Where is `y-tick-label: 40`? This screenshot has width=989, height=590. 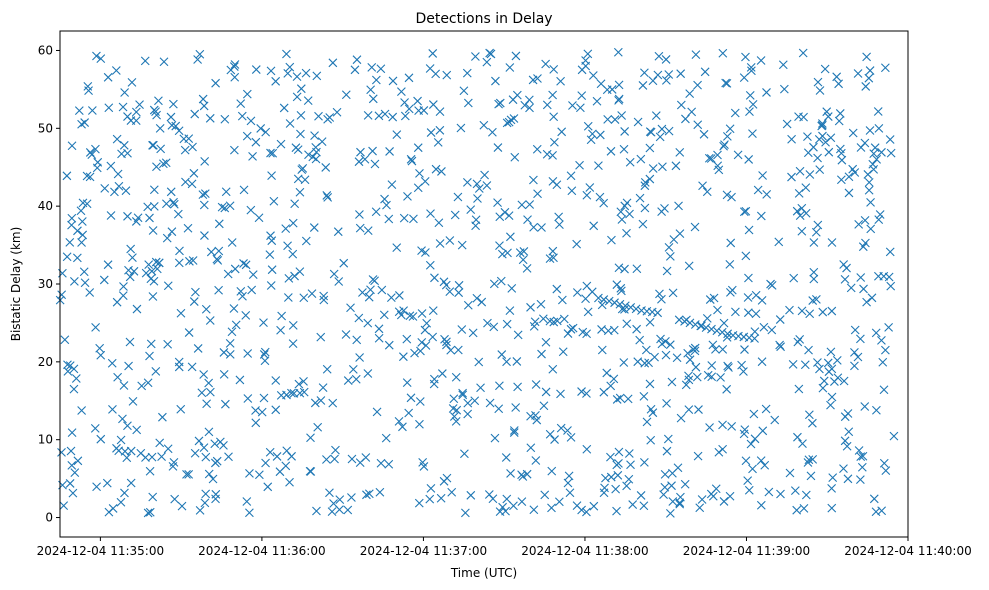 y-tick-label: 40 is located at coordinates (45, 206).